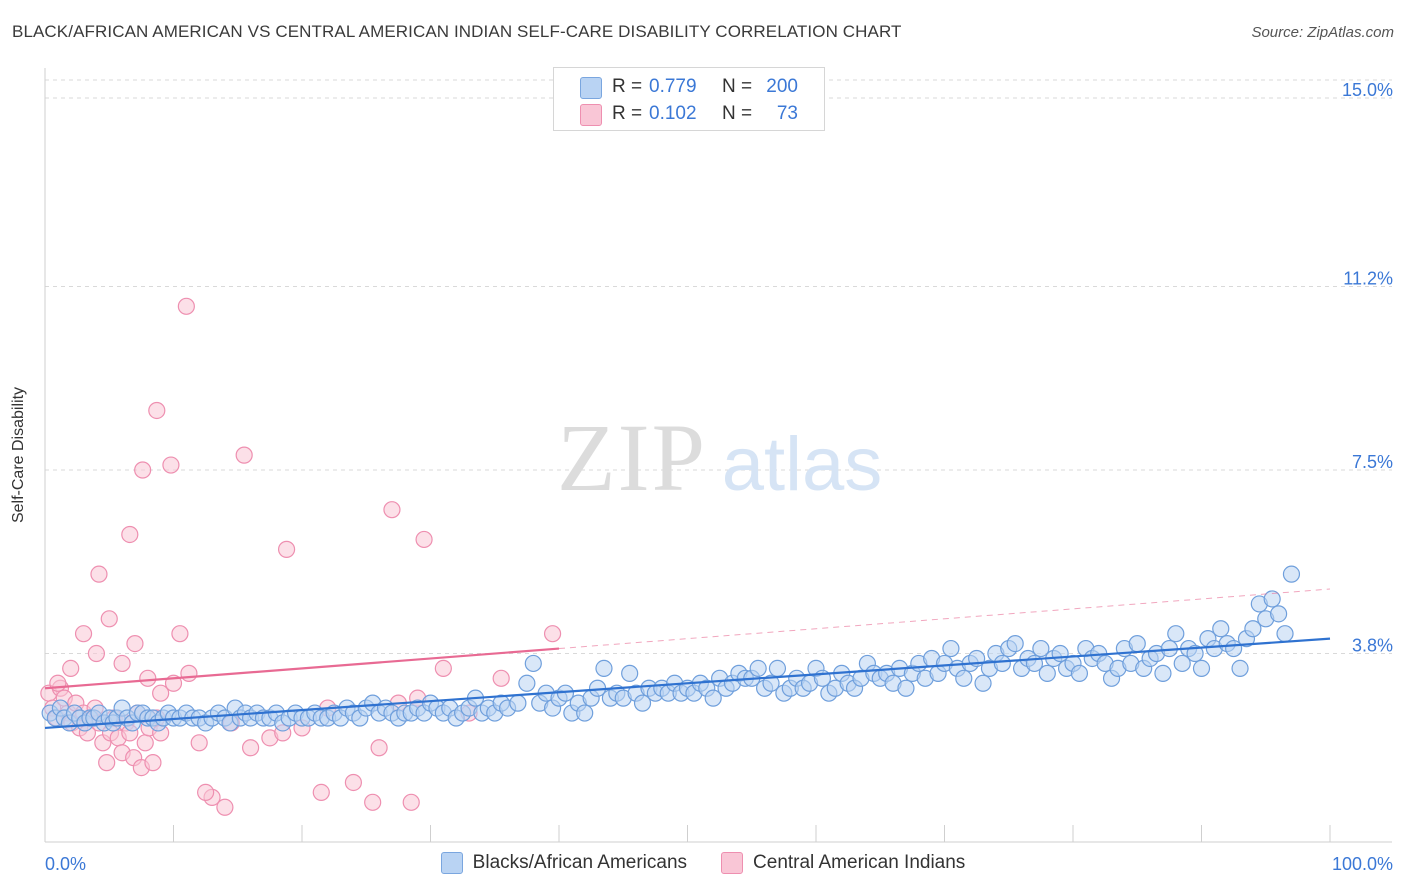  Describe the element at coordinates (802, 464) in the screenshot. I see `watermark-atlas: atlas` at that location.